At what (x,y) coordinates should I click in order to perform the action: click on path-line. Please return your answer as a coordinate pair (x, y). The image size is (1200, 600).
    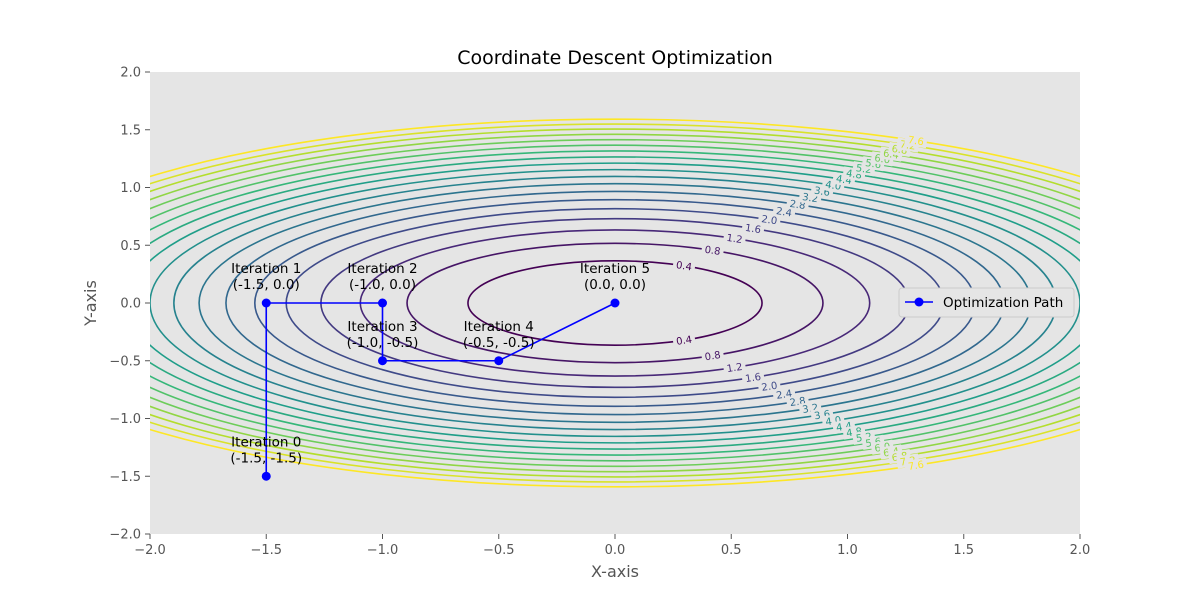
    Looking at the image, I should click on (440, 389).